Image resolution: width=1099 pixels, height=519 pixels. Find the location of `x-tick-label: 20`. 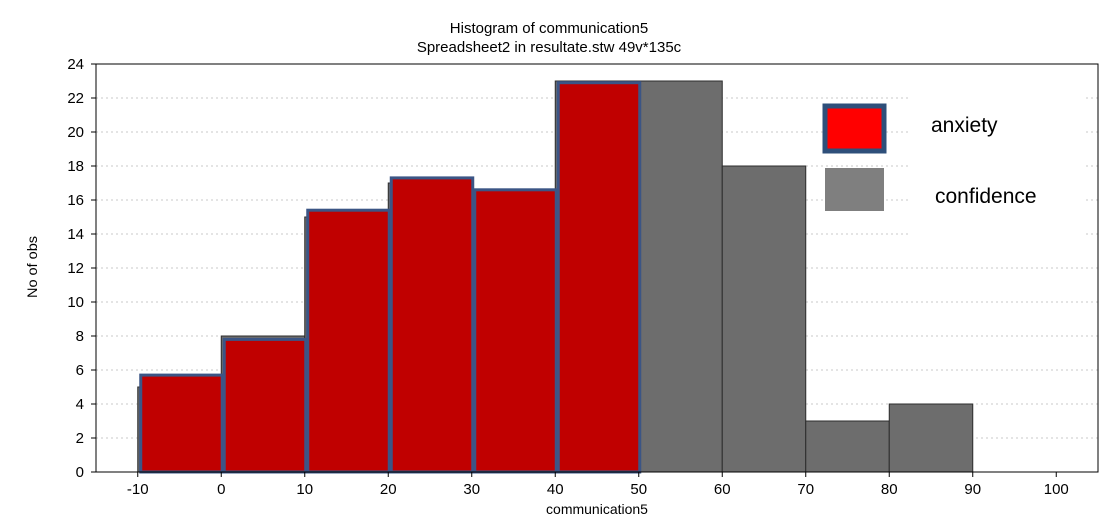

x-tick-label: 20 is located at coordinates (388, 489).